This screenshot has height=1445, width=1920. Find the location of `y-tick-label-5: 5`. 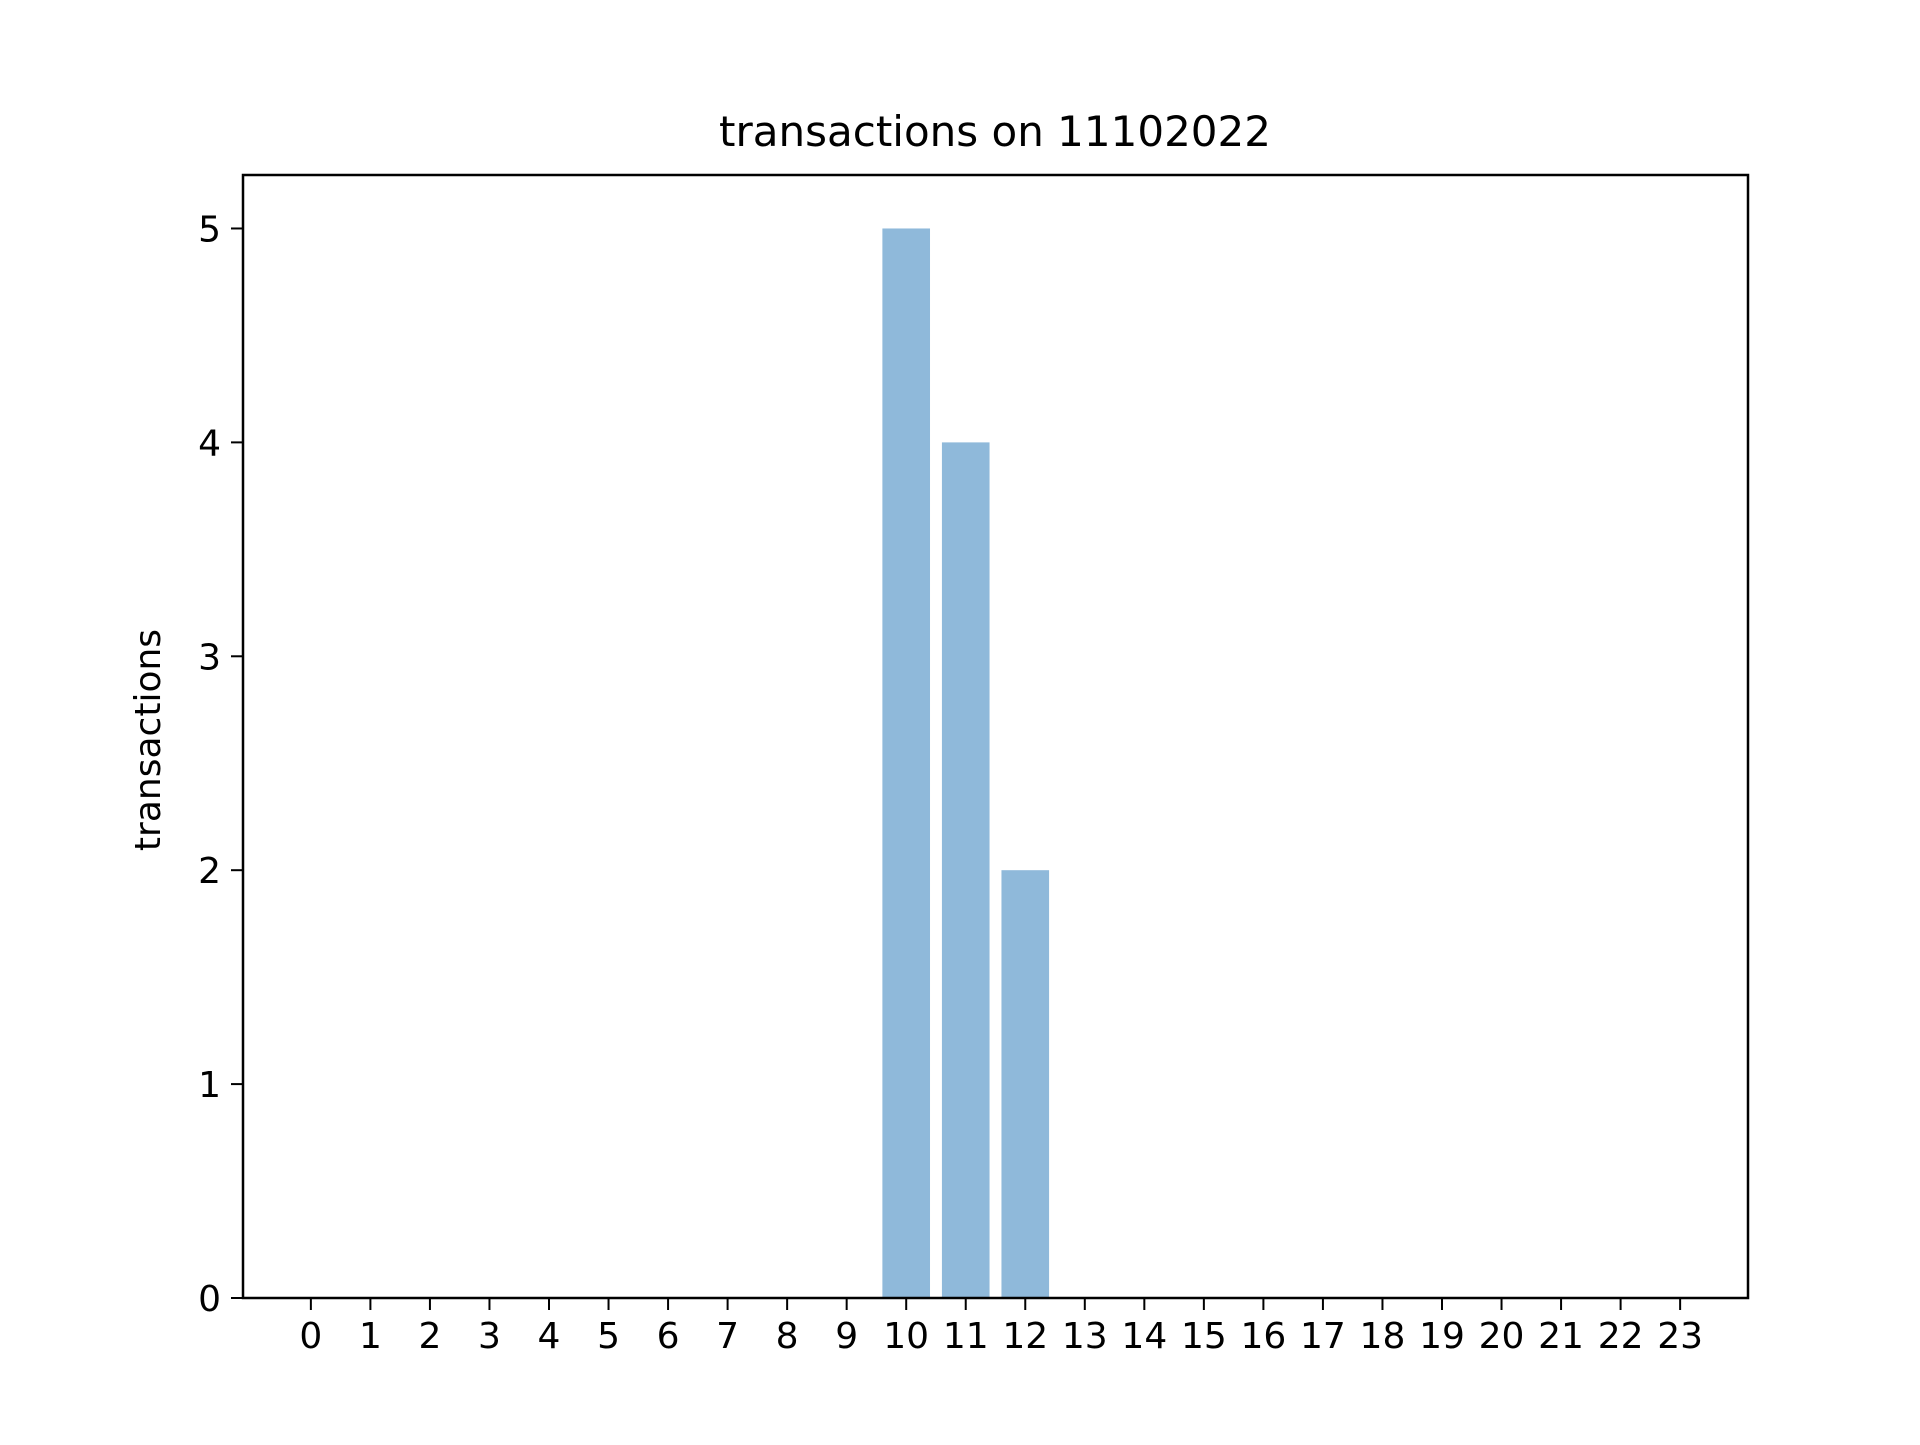

y-tick-label-5: 5 is located at coordinates (209, 229).